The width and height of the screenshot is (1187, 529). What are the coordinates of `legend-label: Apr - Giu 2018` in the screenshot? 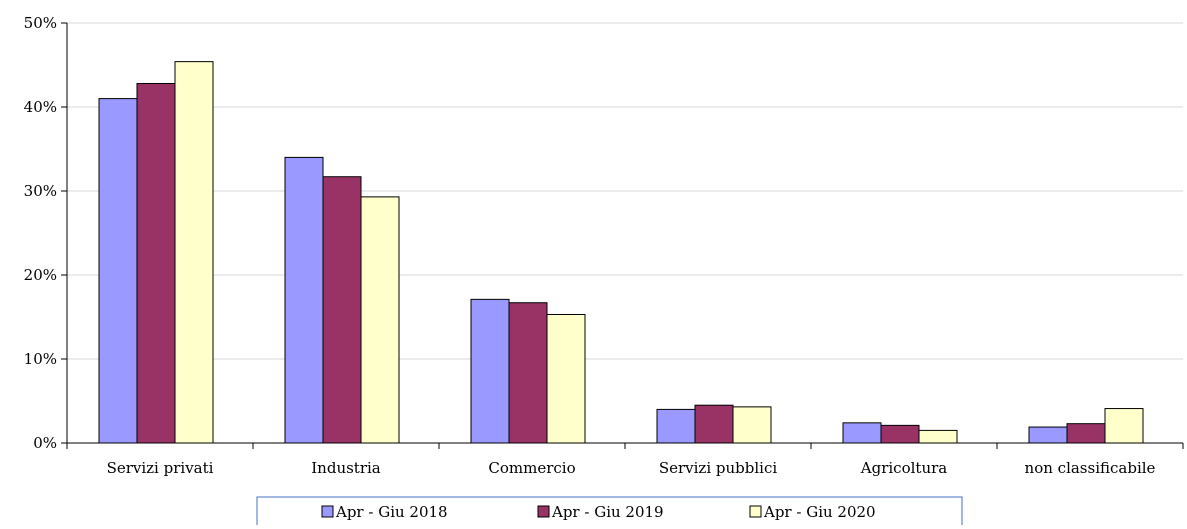 It's located at (391, 512).